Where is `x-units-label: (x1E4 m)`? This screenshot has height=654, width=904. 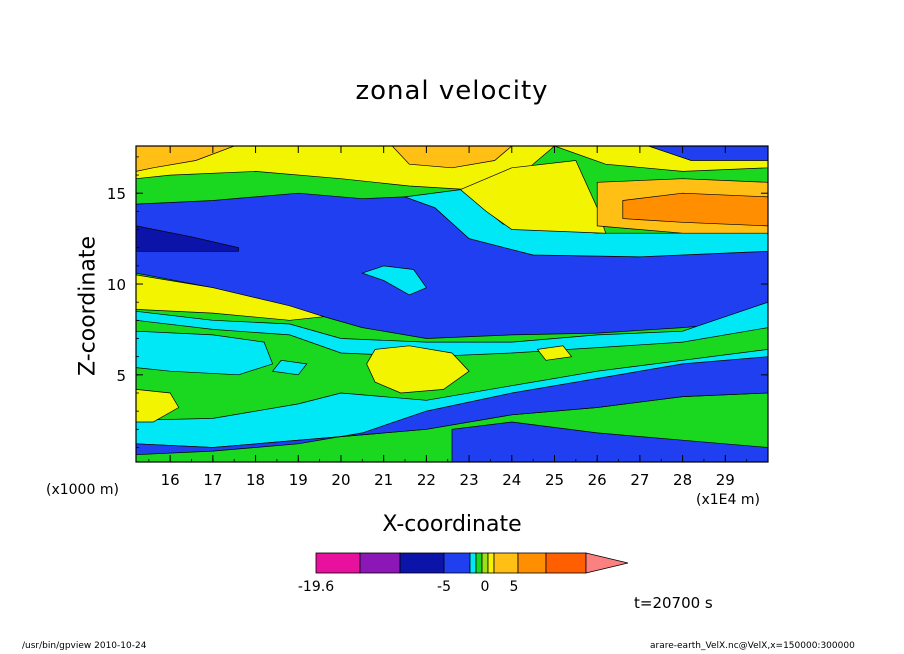 x-units-label: (x1E4 m) is located at coordinates (728, 500).